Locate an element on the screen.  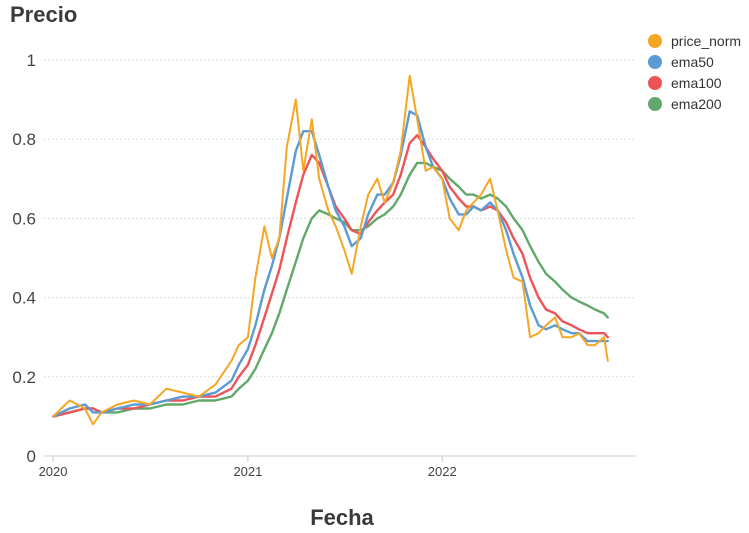
y-tick-label: 0.4 is located at coordinates (24, 298).